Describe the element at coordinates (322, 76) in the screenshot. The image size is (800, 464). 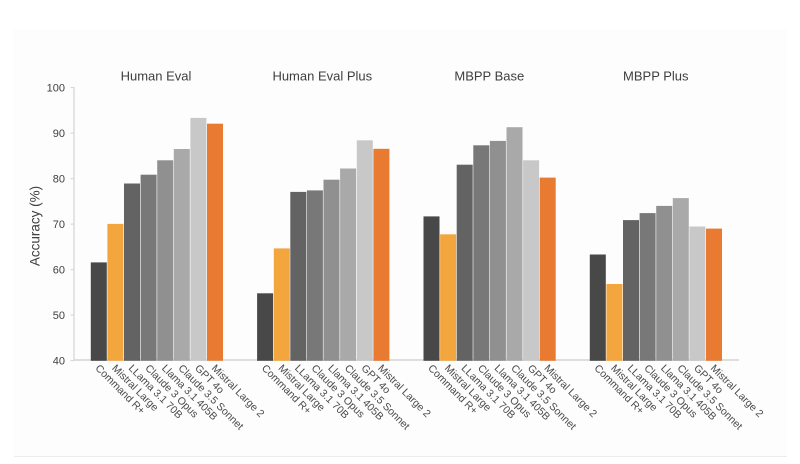
I see `svg-text: Human Eval Plus` at that location.